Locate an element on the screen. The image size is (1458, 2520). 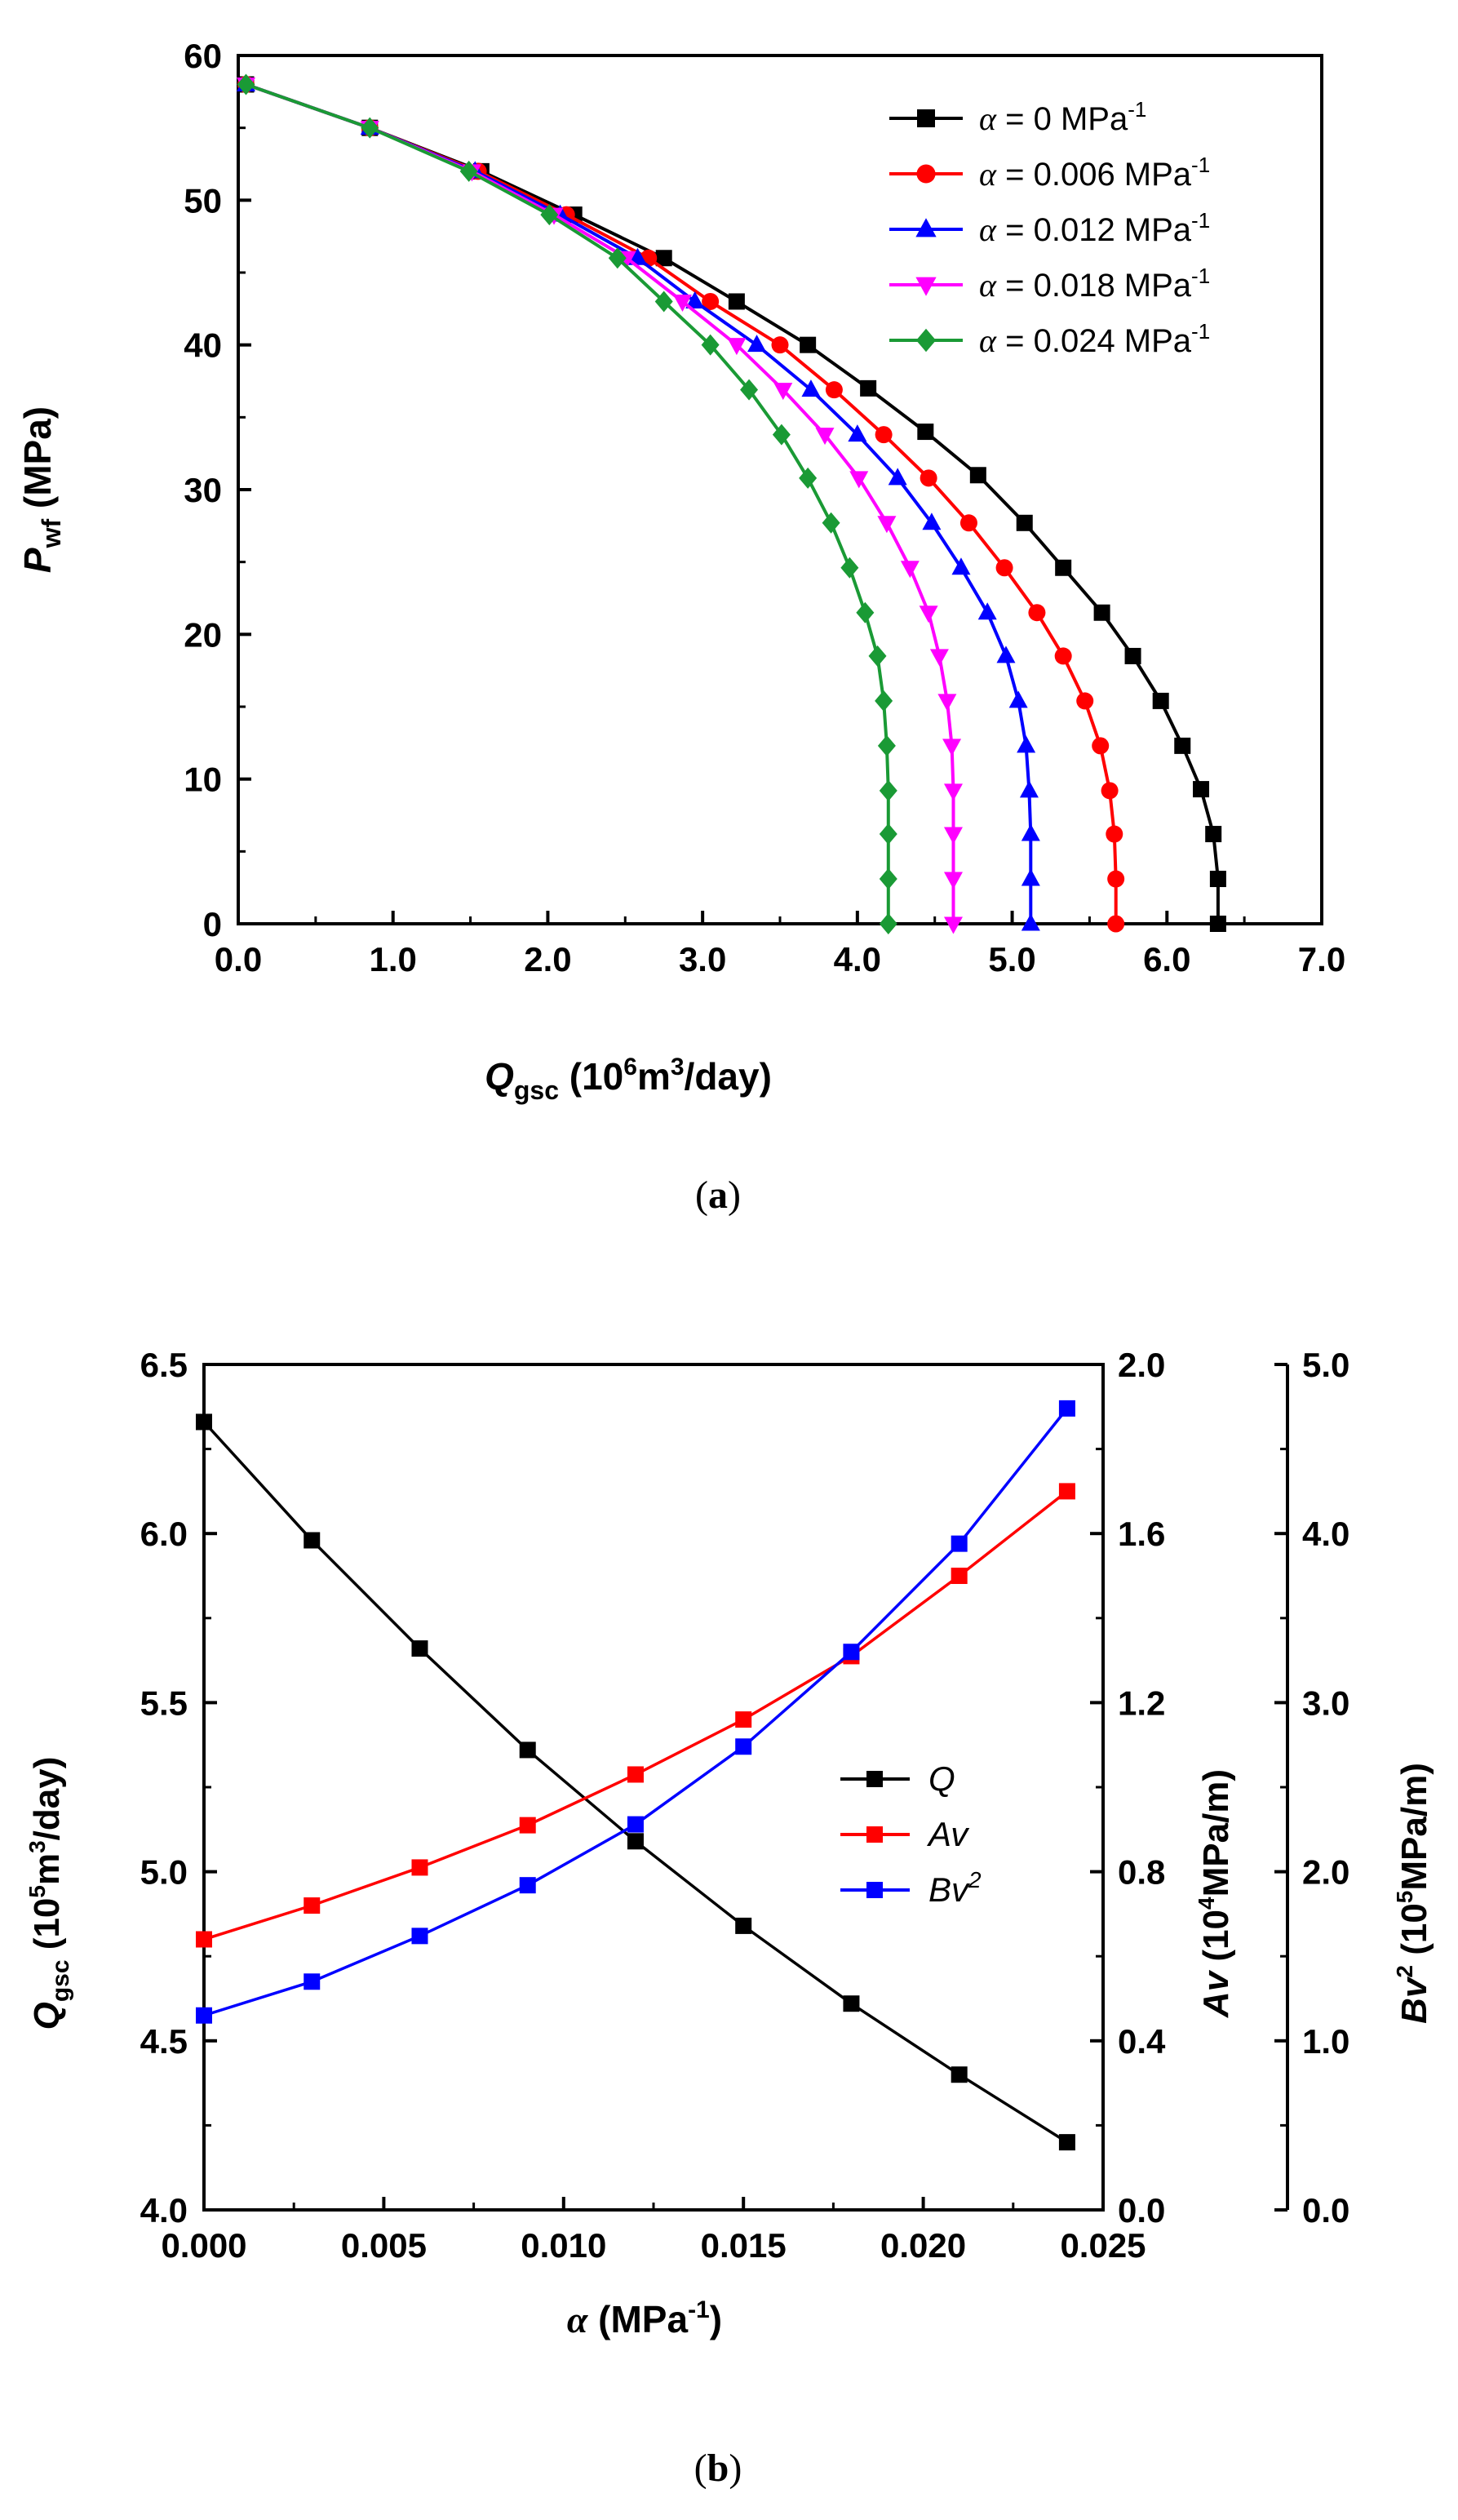
panel-b-left-tick-label: 5.0 is located at coordinates (164, 1872).